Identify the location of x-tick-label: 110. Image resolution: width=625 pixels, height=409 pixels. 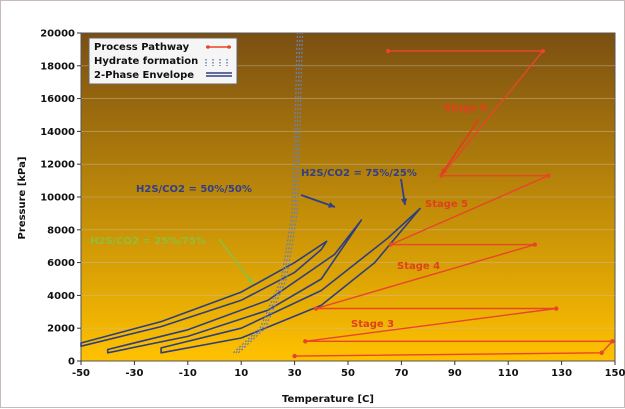
(508, 373).